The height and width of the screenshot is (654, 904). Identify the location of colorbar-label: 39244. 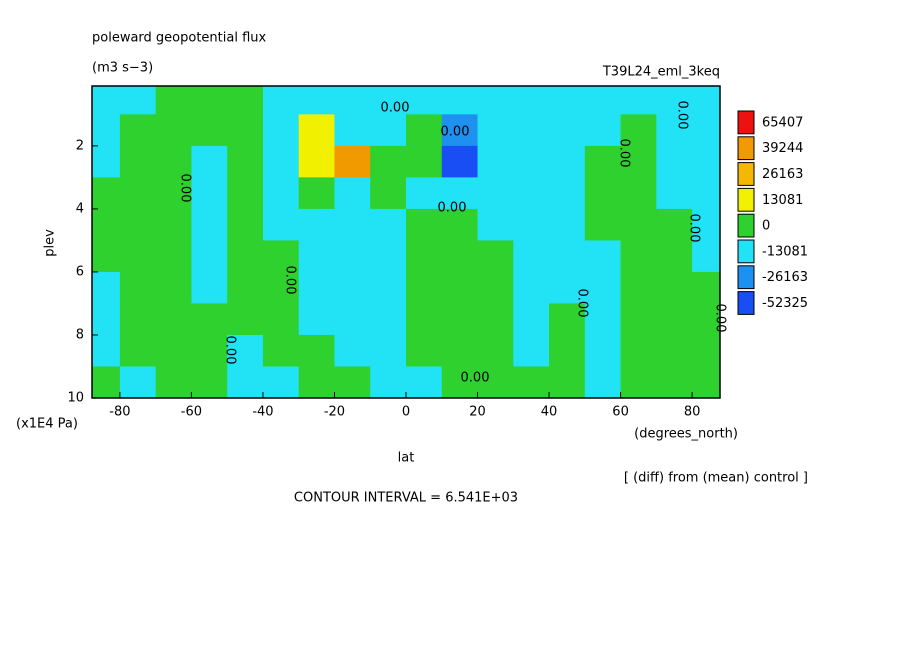
(782, 148).